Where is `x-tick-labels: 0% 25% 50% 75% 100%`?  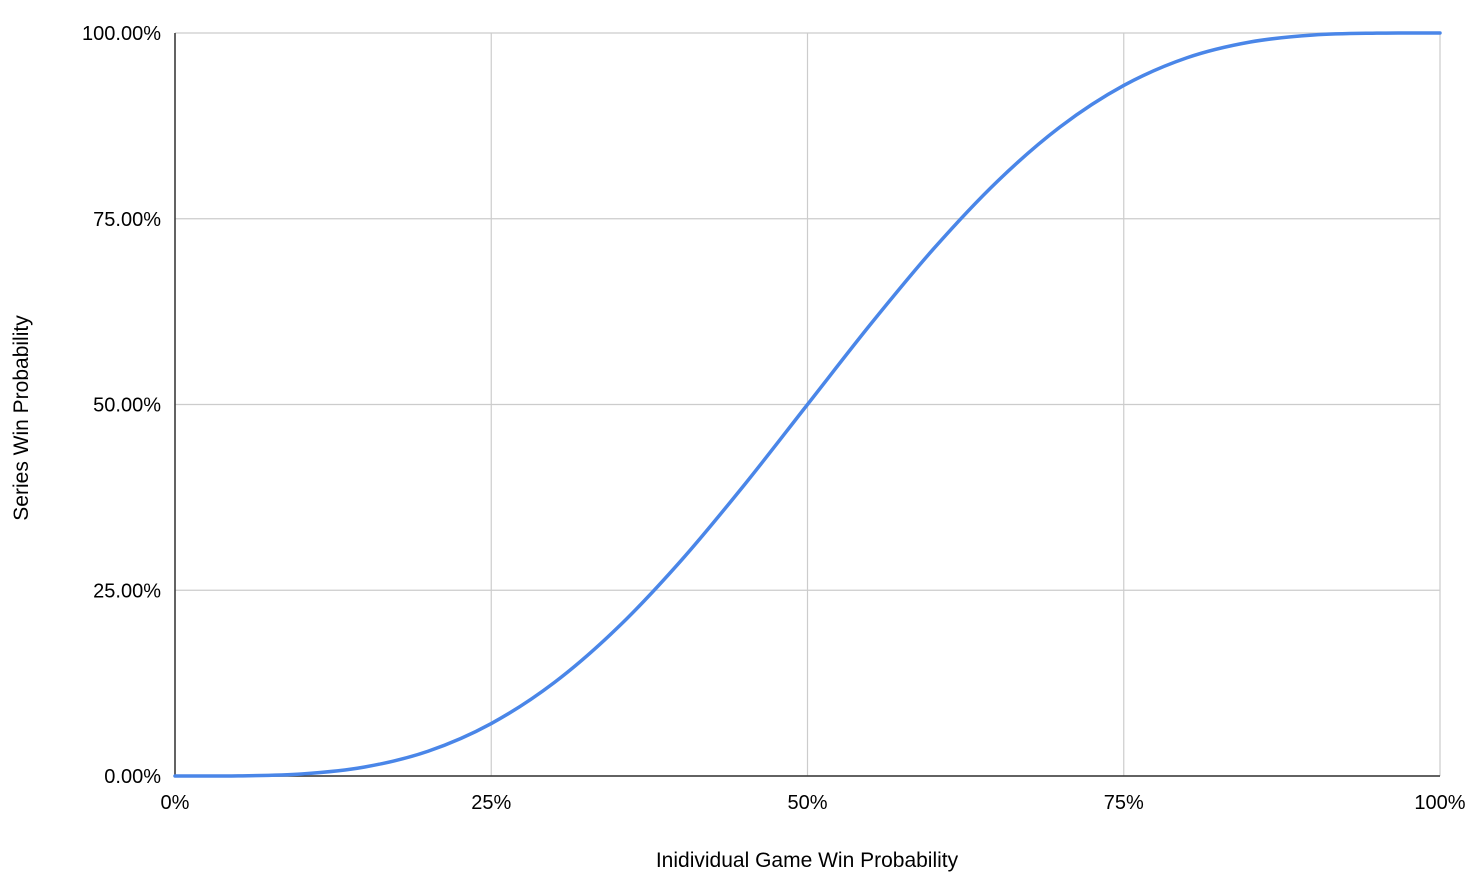 x-tick-labels: 0% 25% 50% 75% 100% is located at coordinates (813, 803).